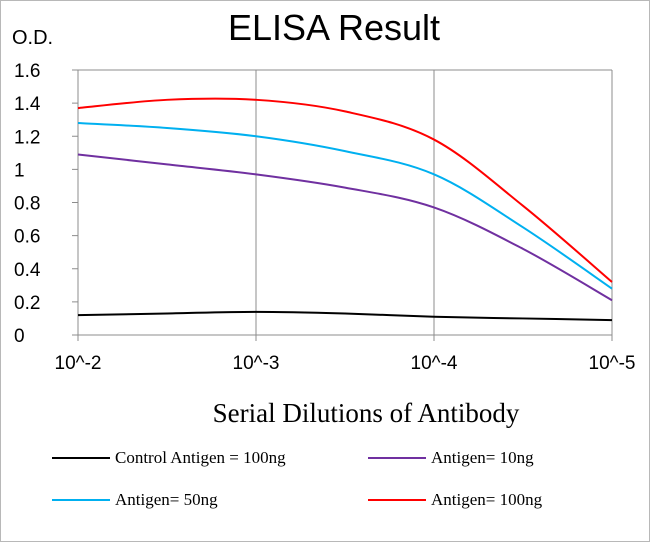 This screenshot has height=542, width=650. Describe the element at coordinates (482, 457) in the screenshot. I see `legend-label-1: Antigen= 10ng` at that location.